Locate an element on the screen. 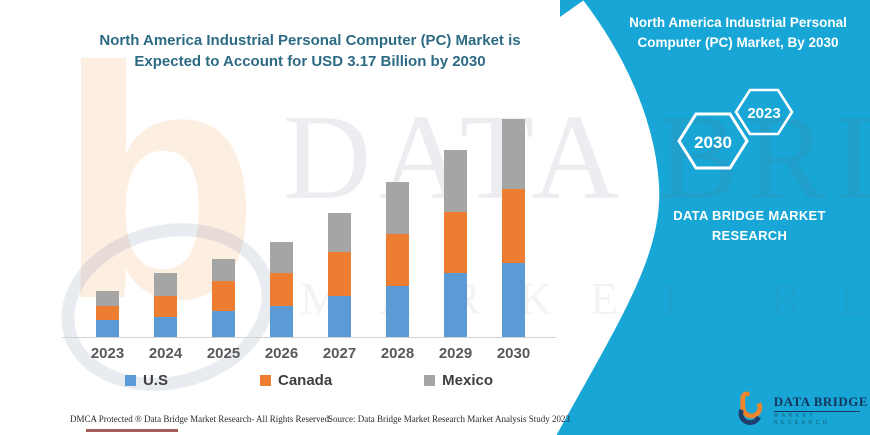 The width and height of the screenshot is (870, 435). legend-label: Mexico is located at coordinates (468, 380).